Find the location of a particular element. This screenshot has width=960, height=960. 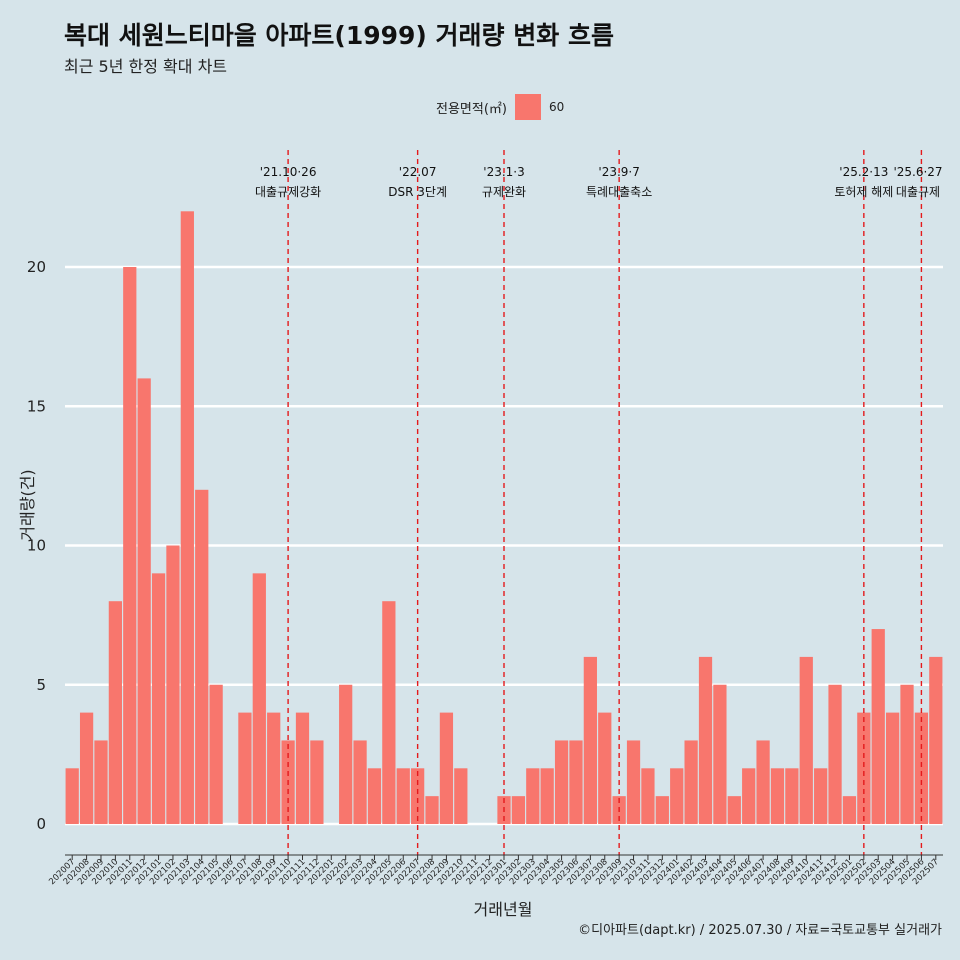

legend: 전용면적(㎡) 60 is located at coordinates (500, 107).